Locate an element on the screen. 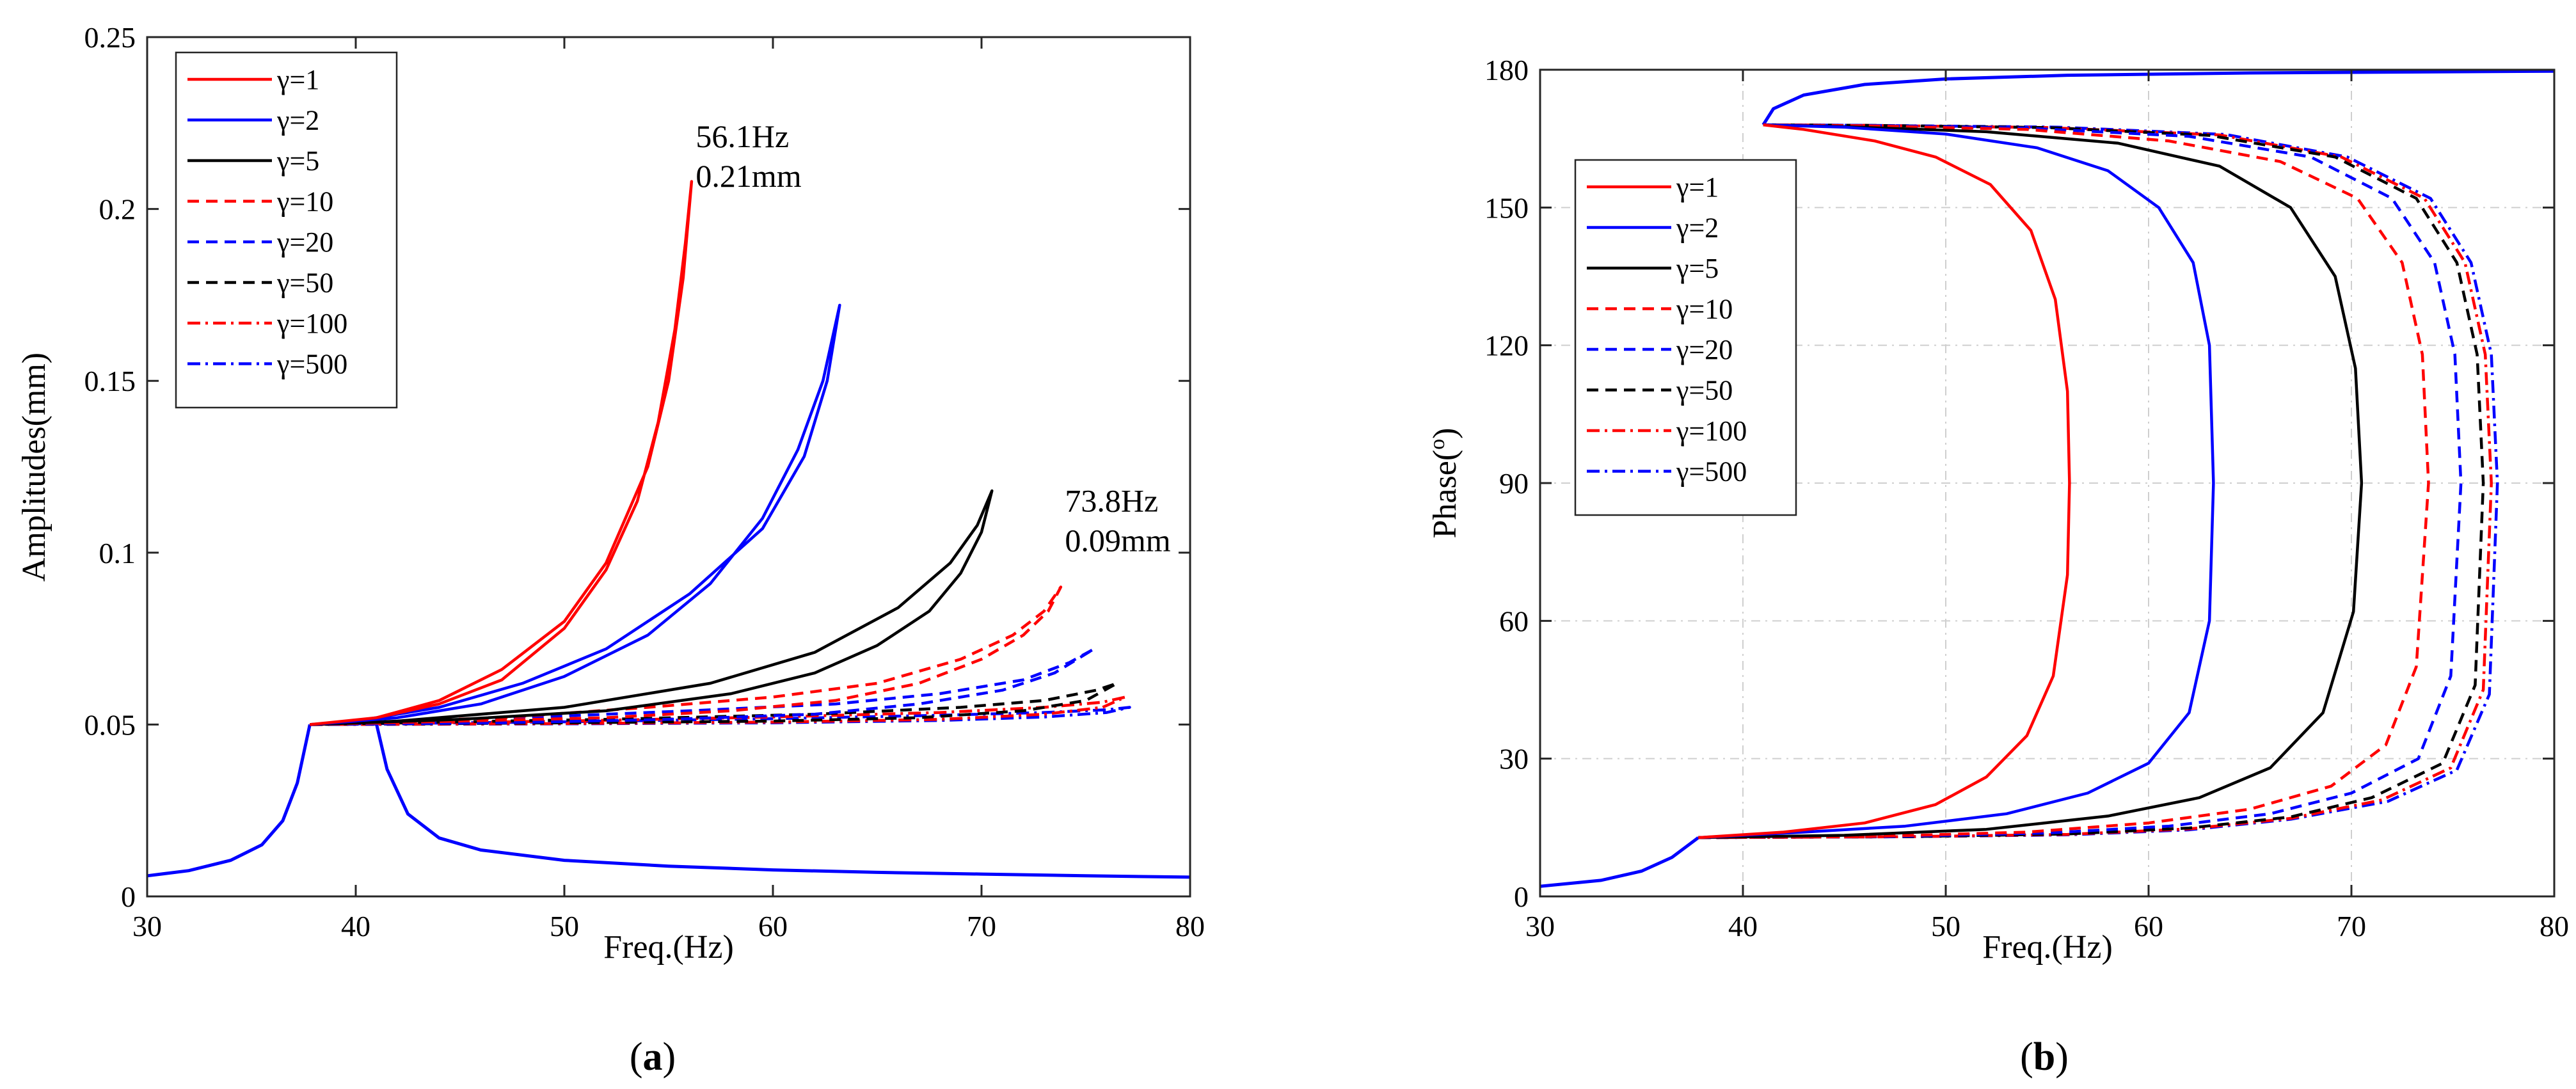 The height and width of the screenshot is (1089, 2576). panel-a-caption-letter: a is located at coordinates (653, 1057).